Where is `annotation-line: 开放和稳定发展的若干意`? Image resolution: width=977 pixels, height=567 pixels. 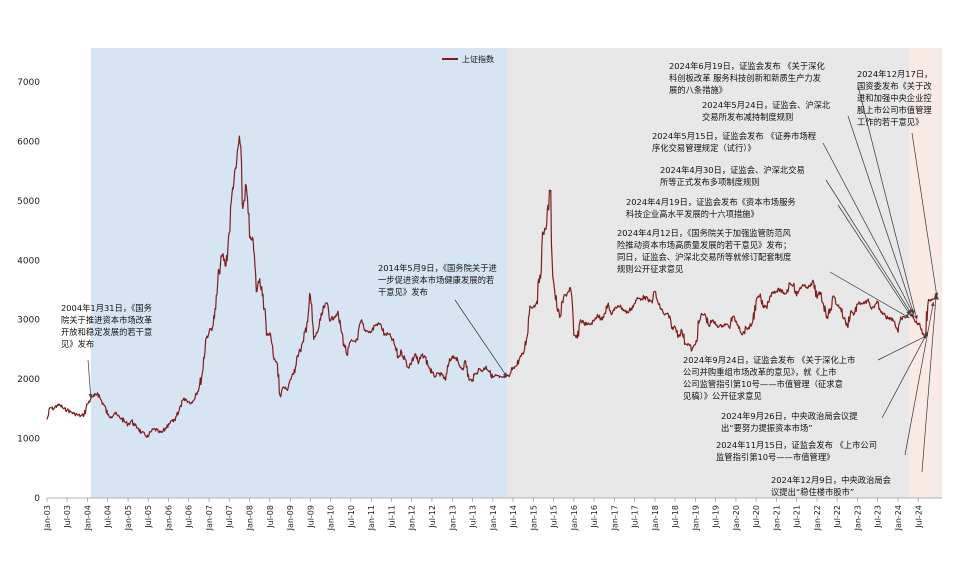
annotation-line: 开放和稳定发展的若干意 is located at coordinates (106, 332).